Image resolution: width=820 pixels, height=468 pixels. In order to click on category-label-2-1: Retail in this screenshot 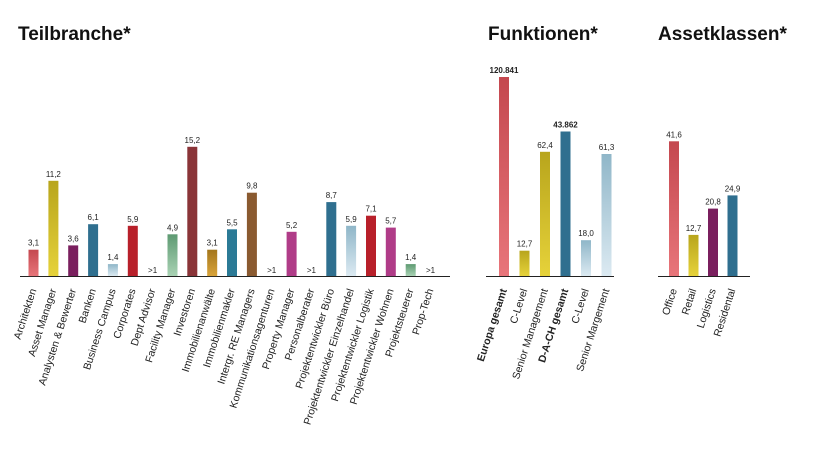, I will do `click(690, 301)`.